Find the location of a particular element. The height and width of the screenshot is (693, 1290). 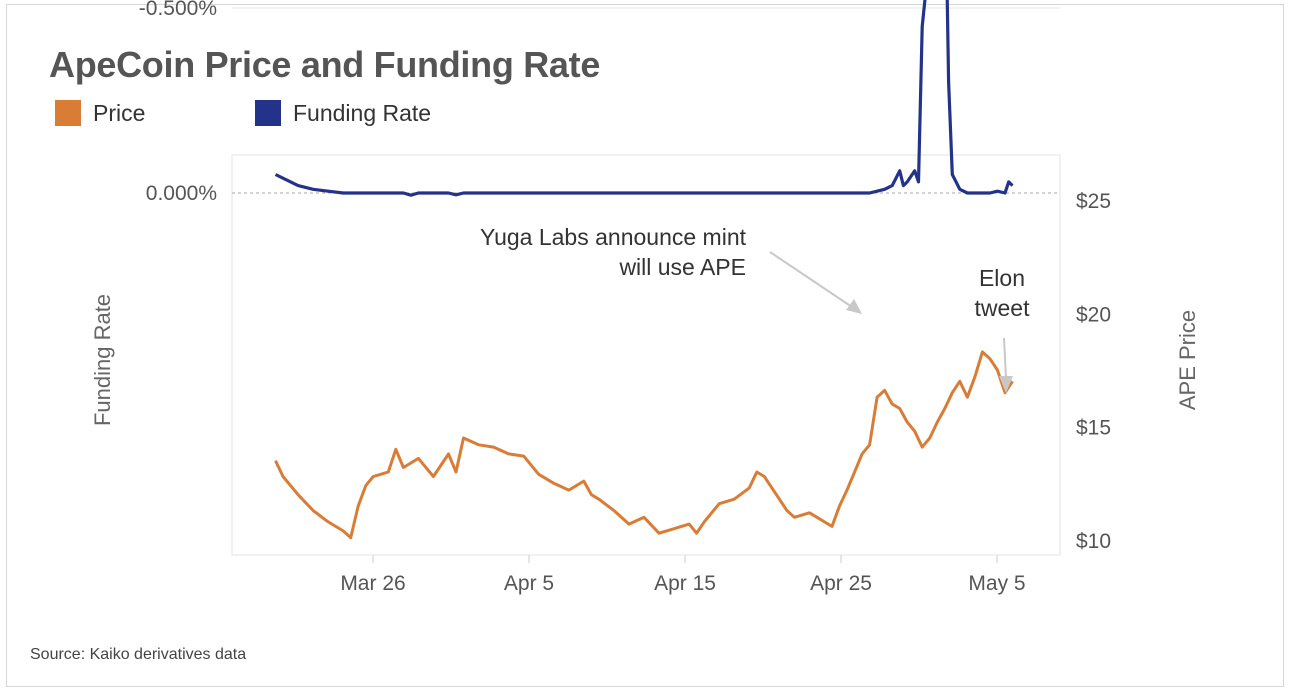

annotation-elon-tweet-text: Elon is located at coordinates (1002, 278).